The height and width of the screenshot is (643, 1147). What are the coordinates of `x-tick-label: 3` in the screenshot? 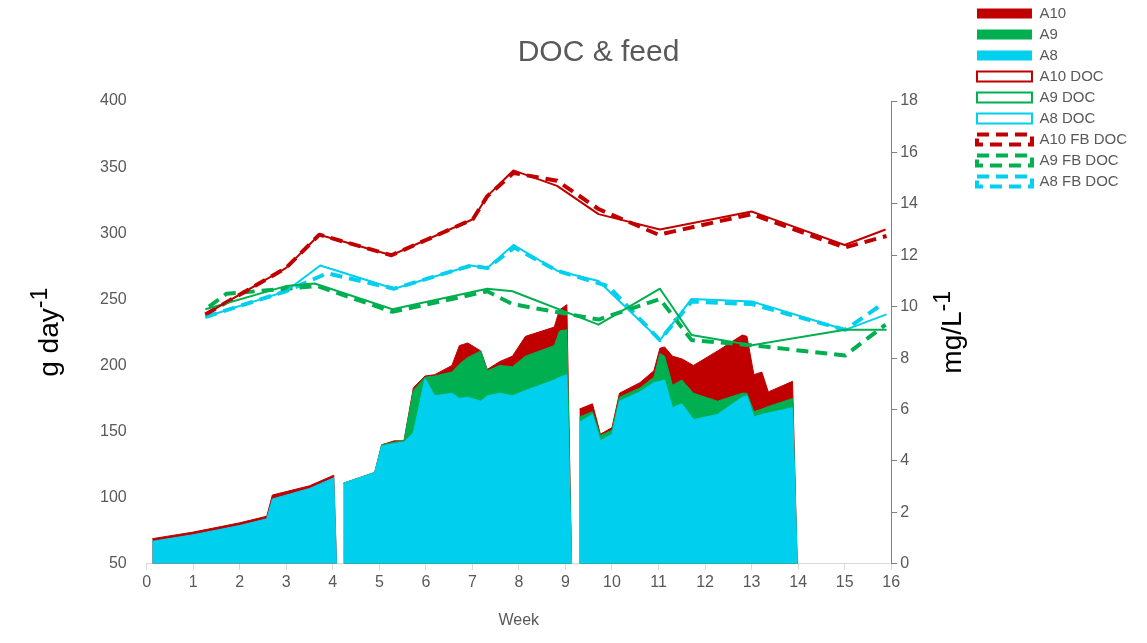 It's located at (286, 581).